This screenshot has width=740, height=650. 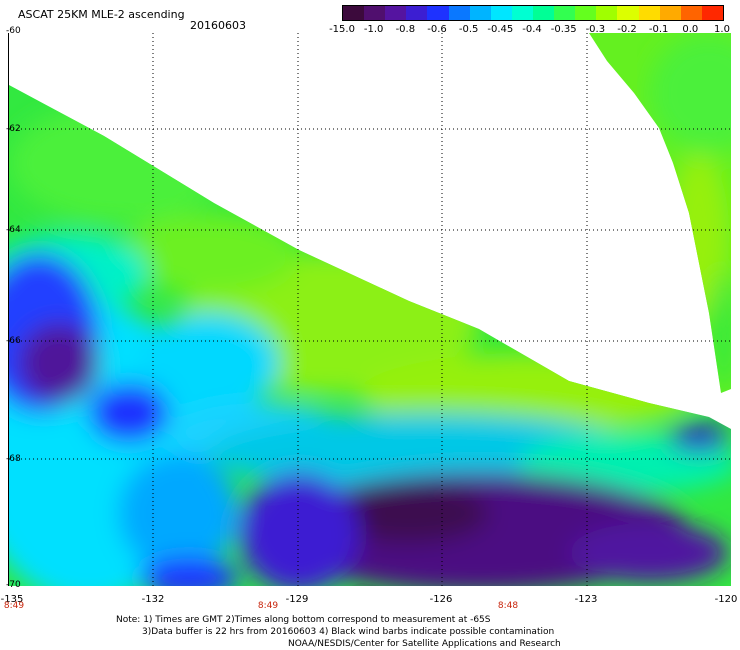 What do you see at coordinates (153, 599) in the screenshot?
I see `lon-label: -132` at bounding box center [153, 599].